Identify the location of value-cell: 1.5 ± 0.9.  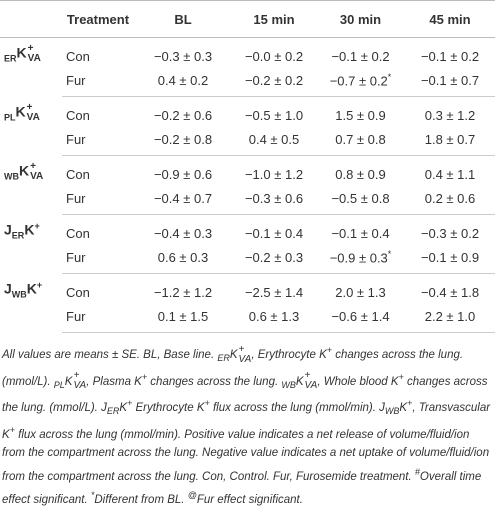
(360, 112).